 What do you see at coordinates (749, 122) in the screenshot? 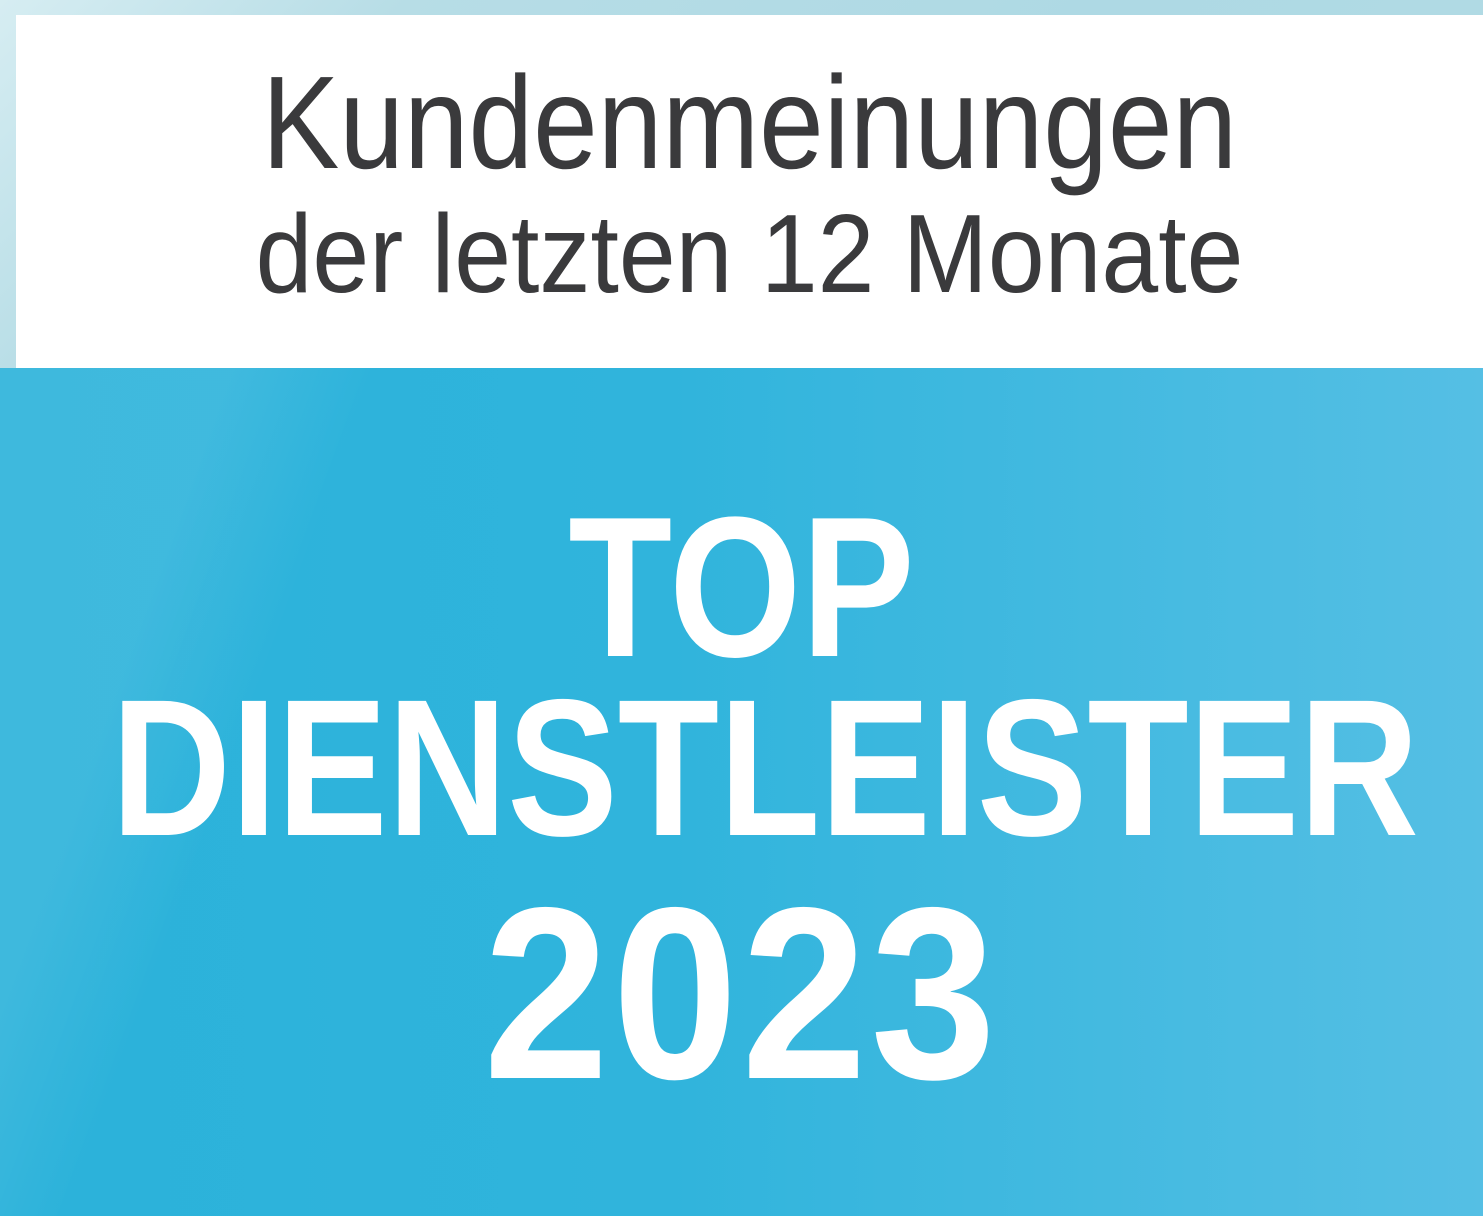
I see `header-title: Kundenmeinungen` at bounding box center [749, 122].